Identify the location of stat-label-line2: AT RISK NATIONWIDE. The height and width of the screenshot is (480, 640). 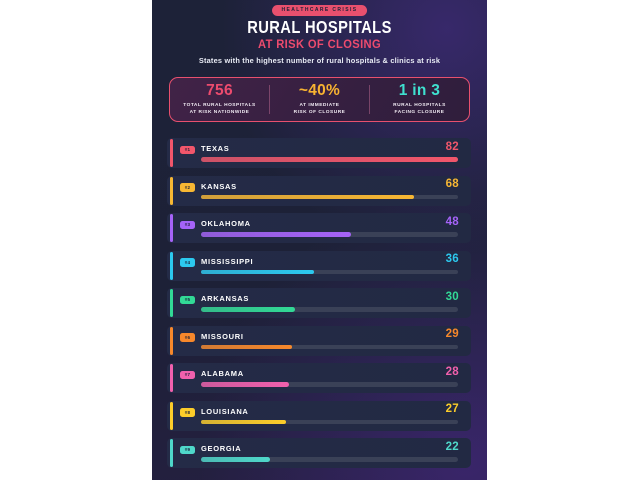
(219, 113).